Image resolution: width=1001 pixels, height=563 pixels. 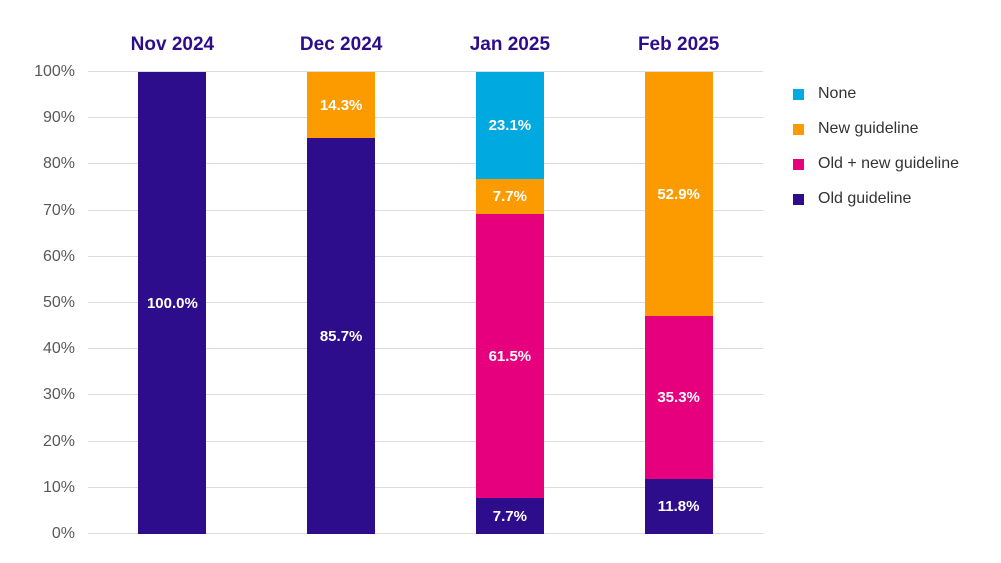 I want to click on bar-segment: 52.9%, so click(x=678, y=194).